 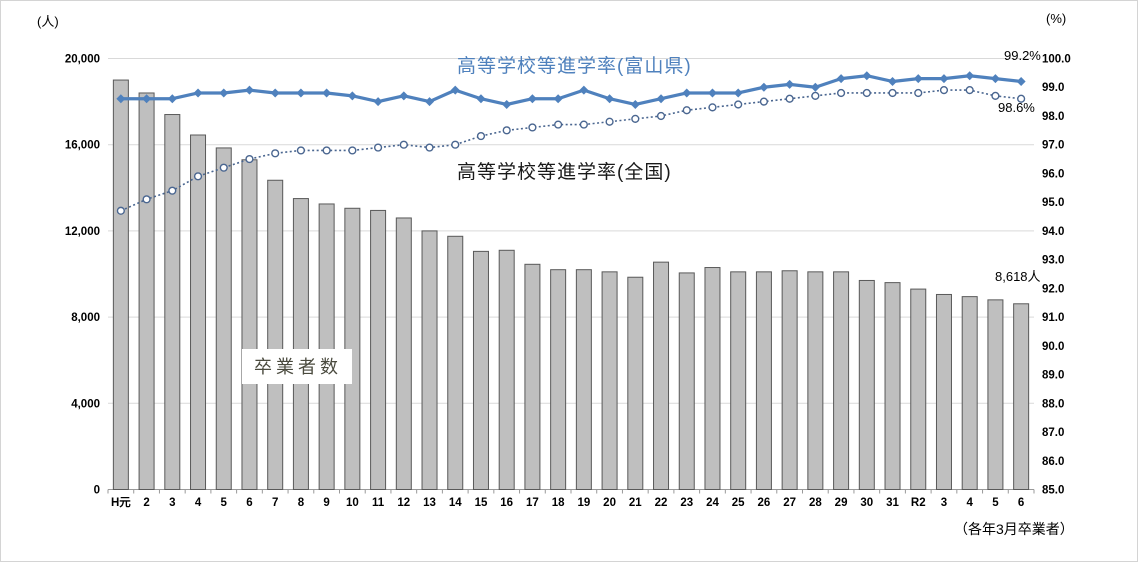 What do you see at coordinates (120, 285) in the screenshot?
I see `bar-H元` at bounding box center [120, 285].